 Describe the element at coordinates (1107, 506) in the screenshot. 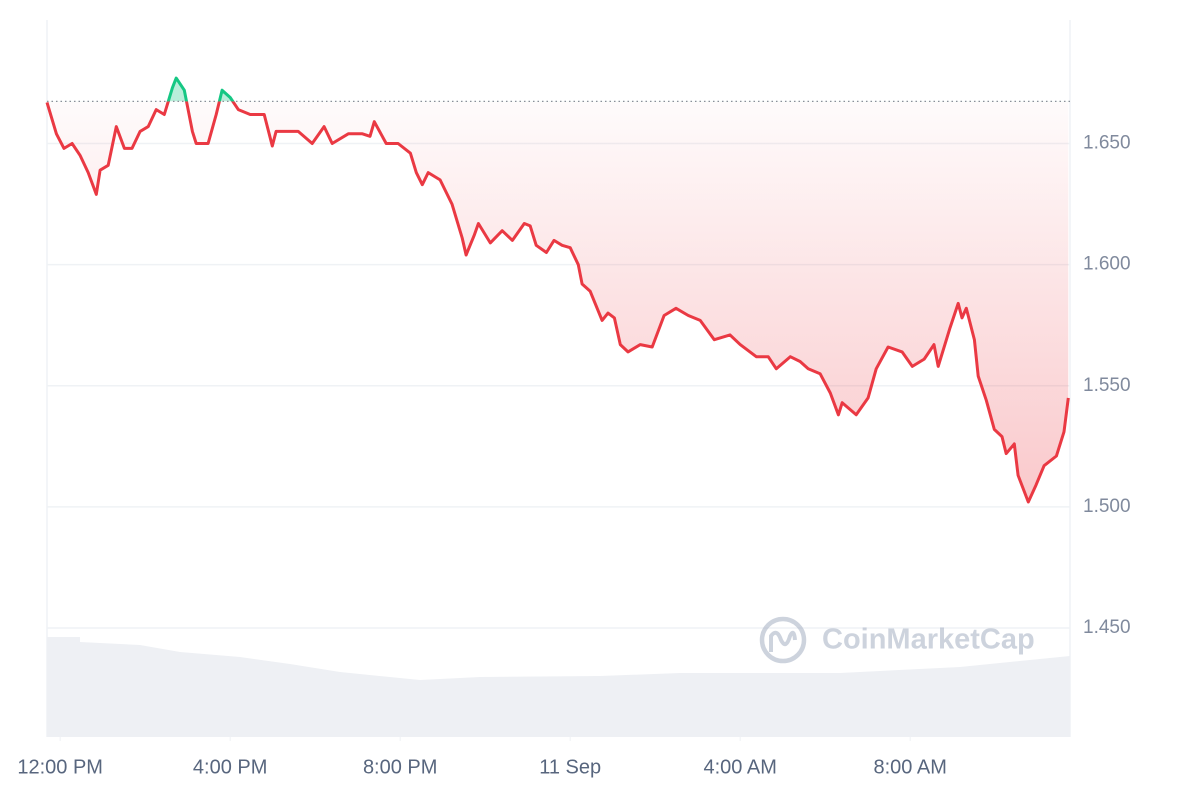

I see `y-tick-label: 1.500` at that location.